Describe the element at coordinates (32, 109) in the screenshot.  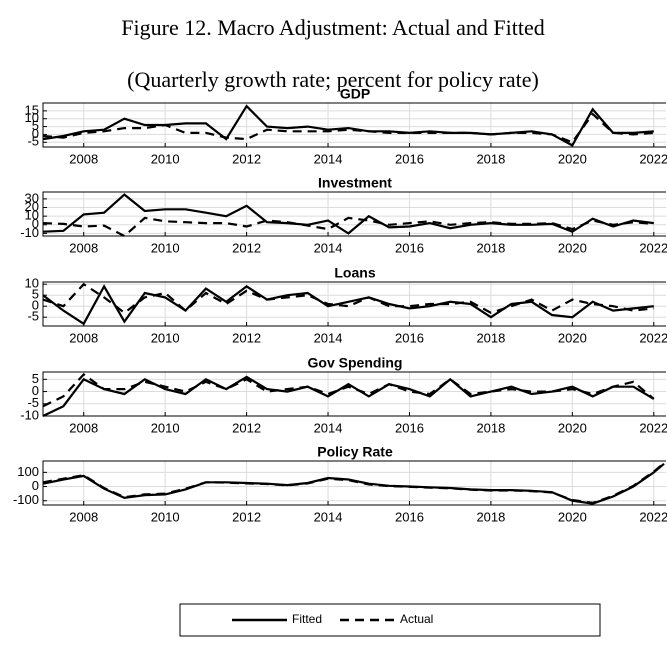
I see `y-tick-label: 15` at that location.